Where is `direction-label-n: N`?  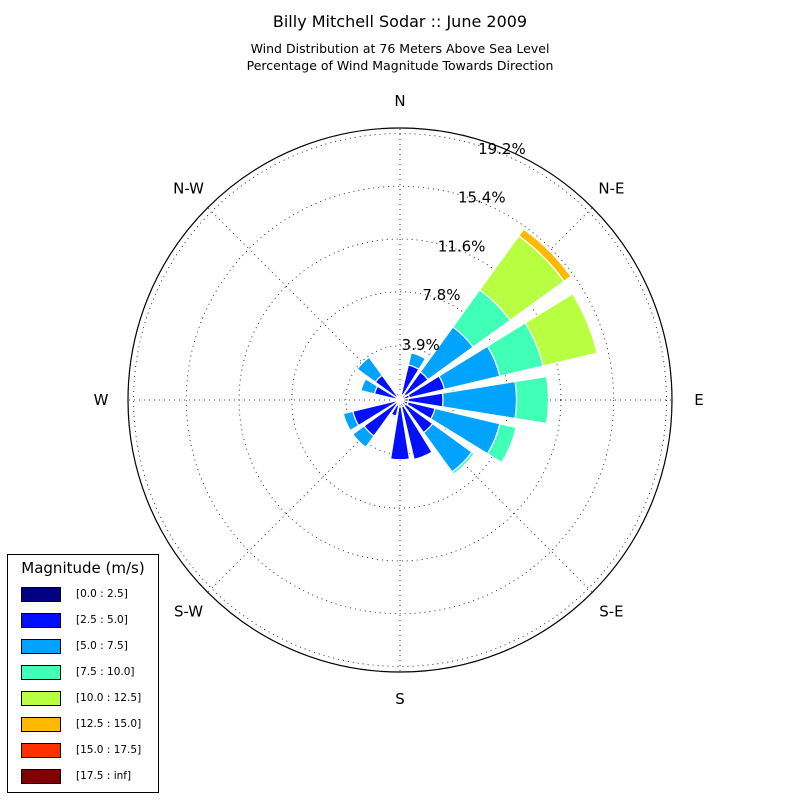 direction-label-n: N is located at coordinates (399, 101).